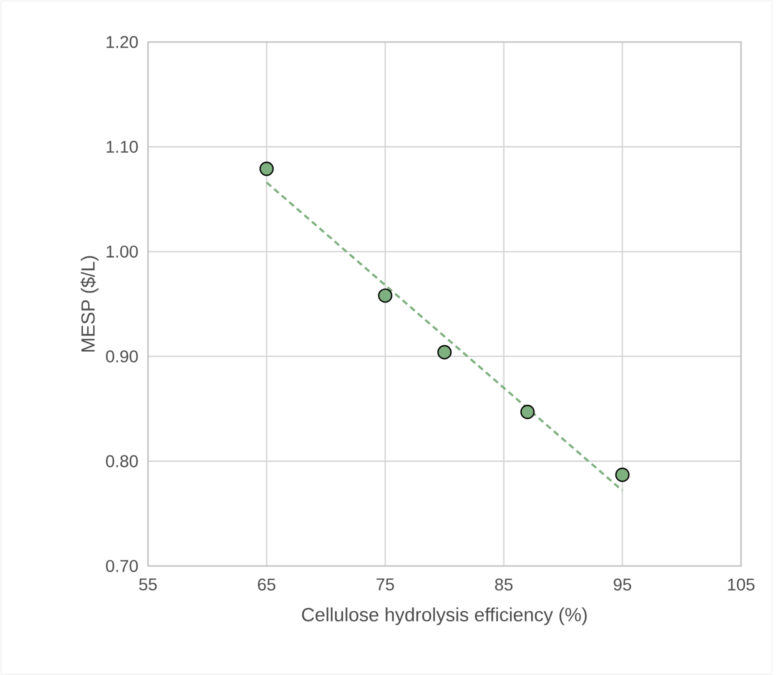  I want to click on x-tick-label: 55, so click(148, 584).